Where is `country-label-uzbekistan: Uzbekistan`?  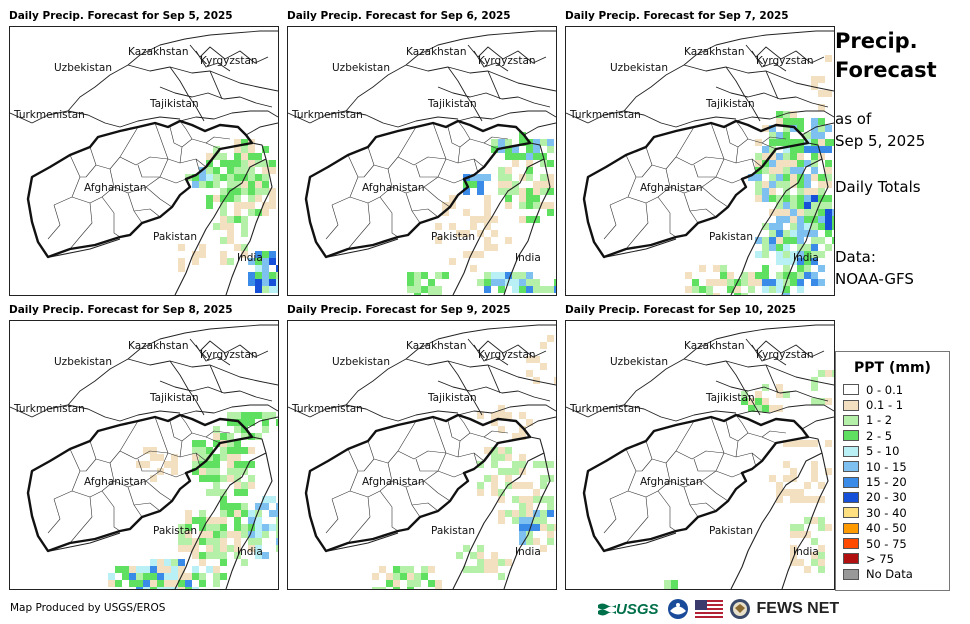 country-label-uzbekistan: Uzbekistan is located at coordinates (361, 362).